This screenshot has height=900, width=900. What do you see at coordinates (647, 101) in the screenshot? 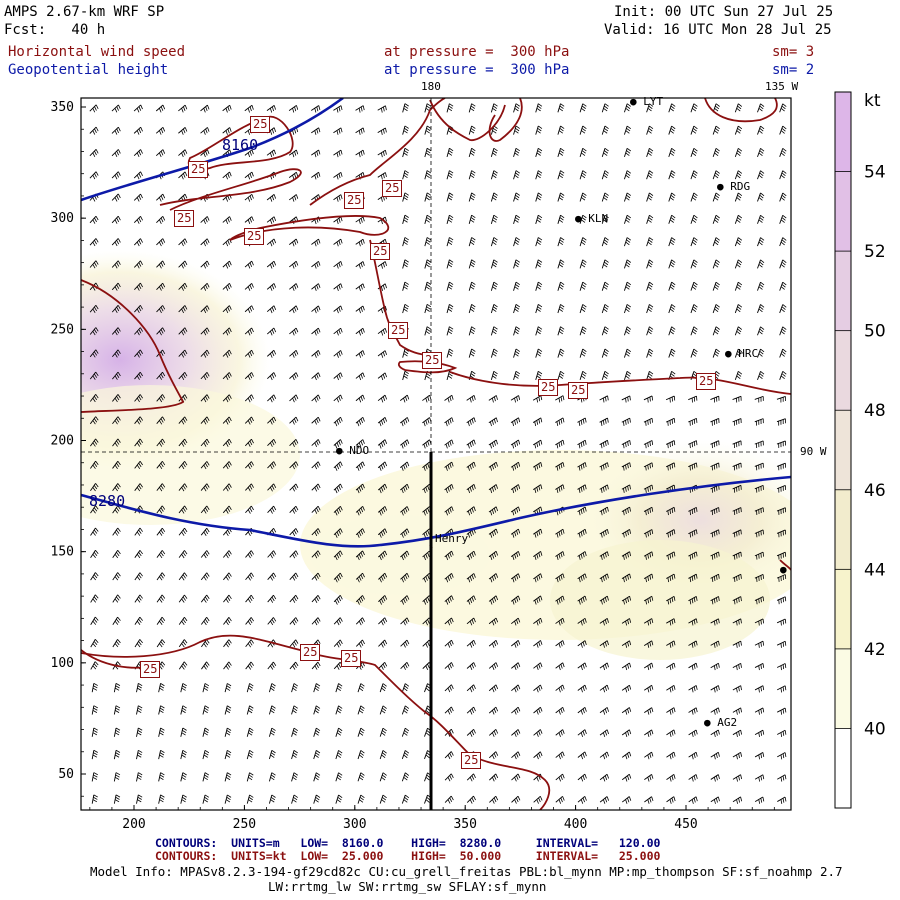
I see `station-lyt: ● LYT` at bounding box center [647, 101].